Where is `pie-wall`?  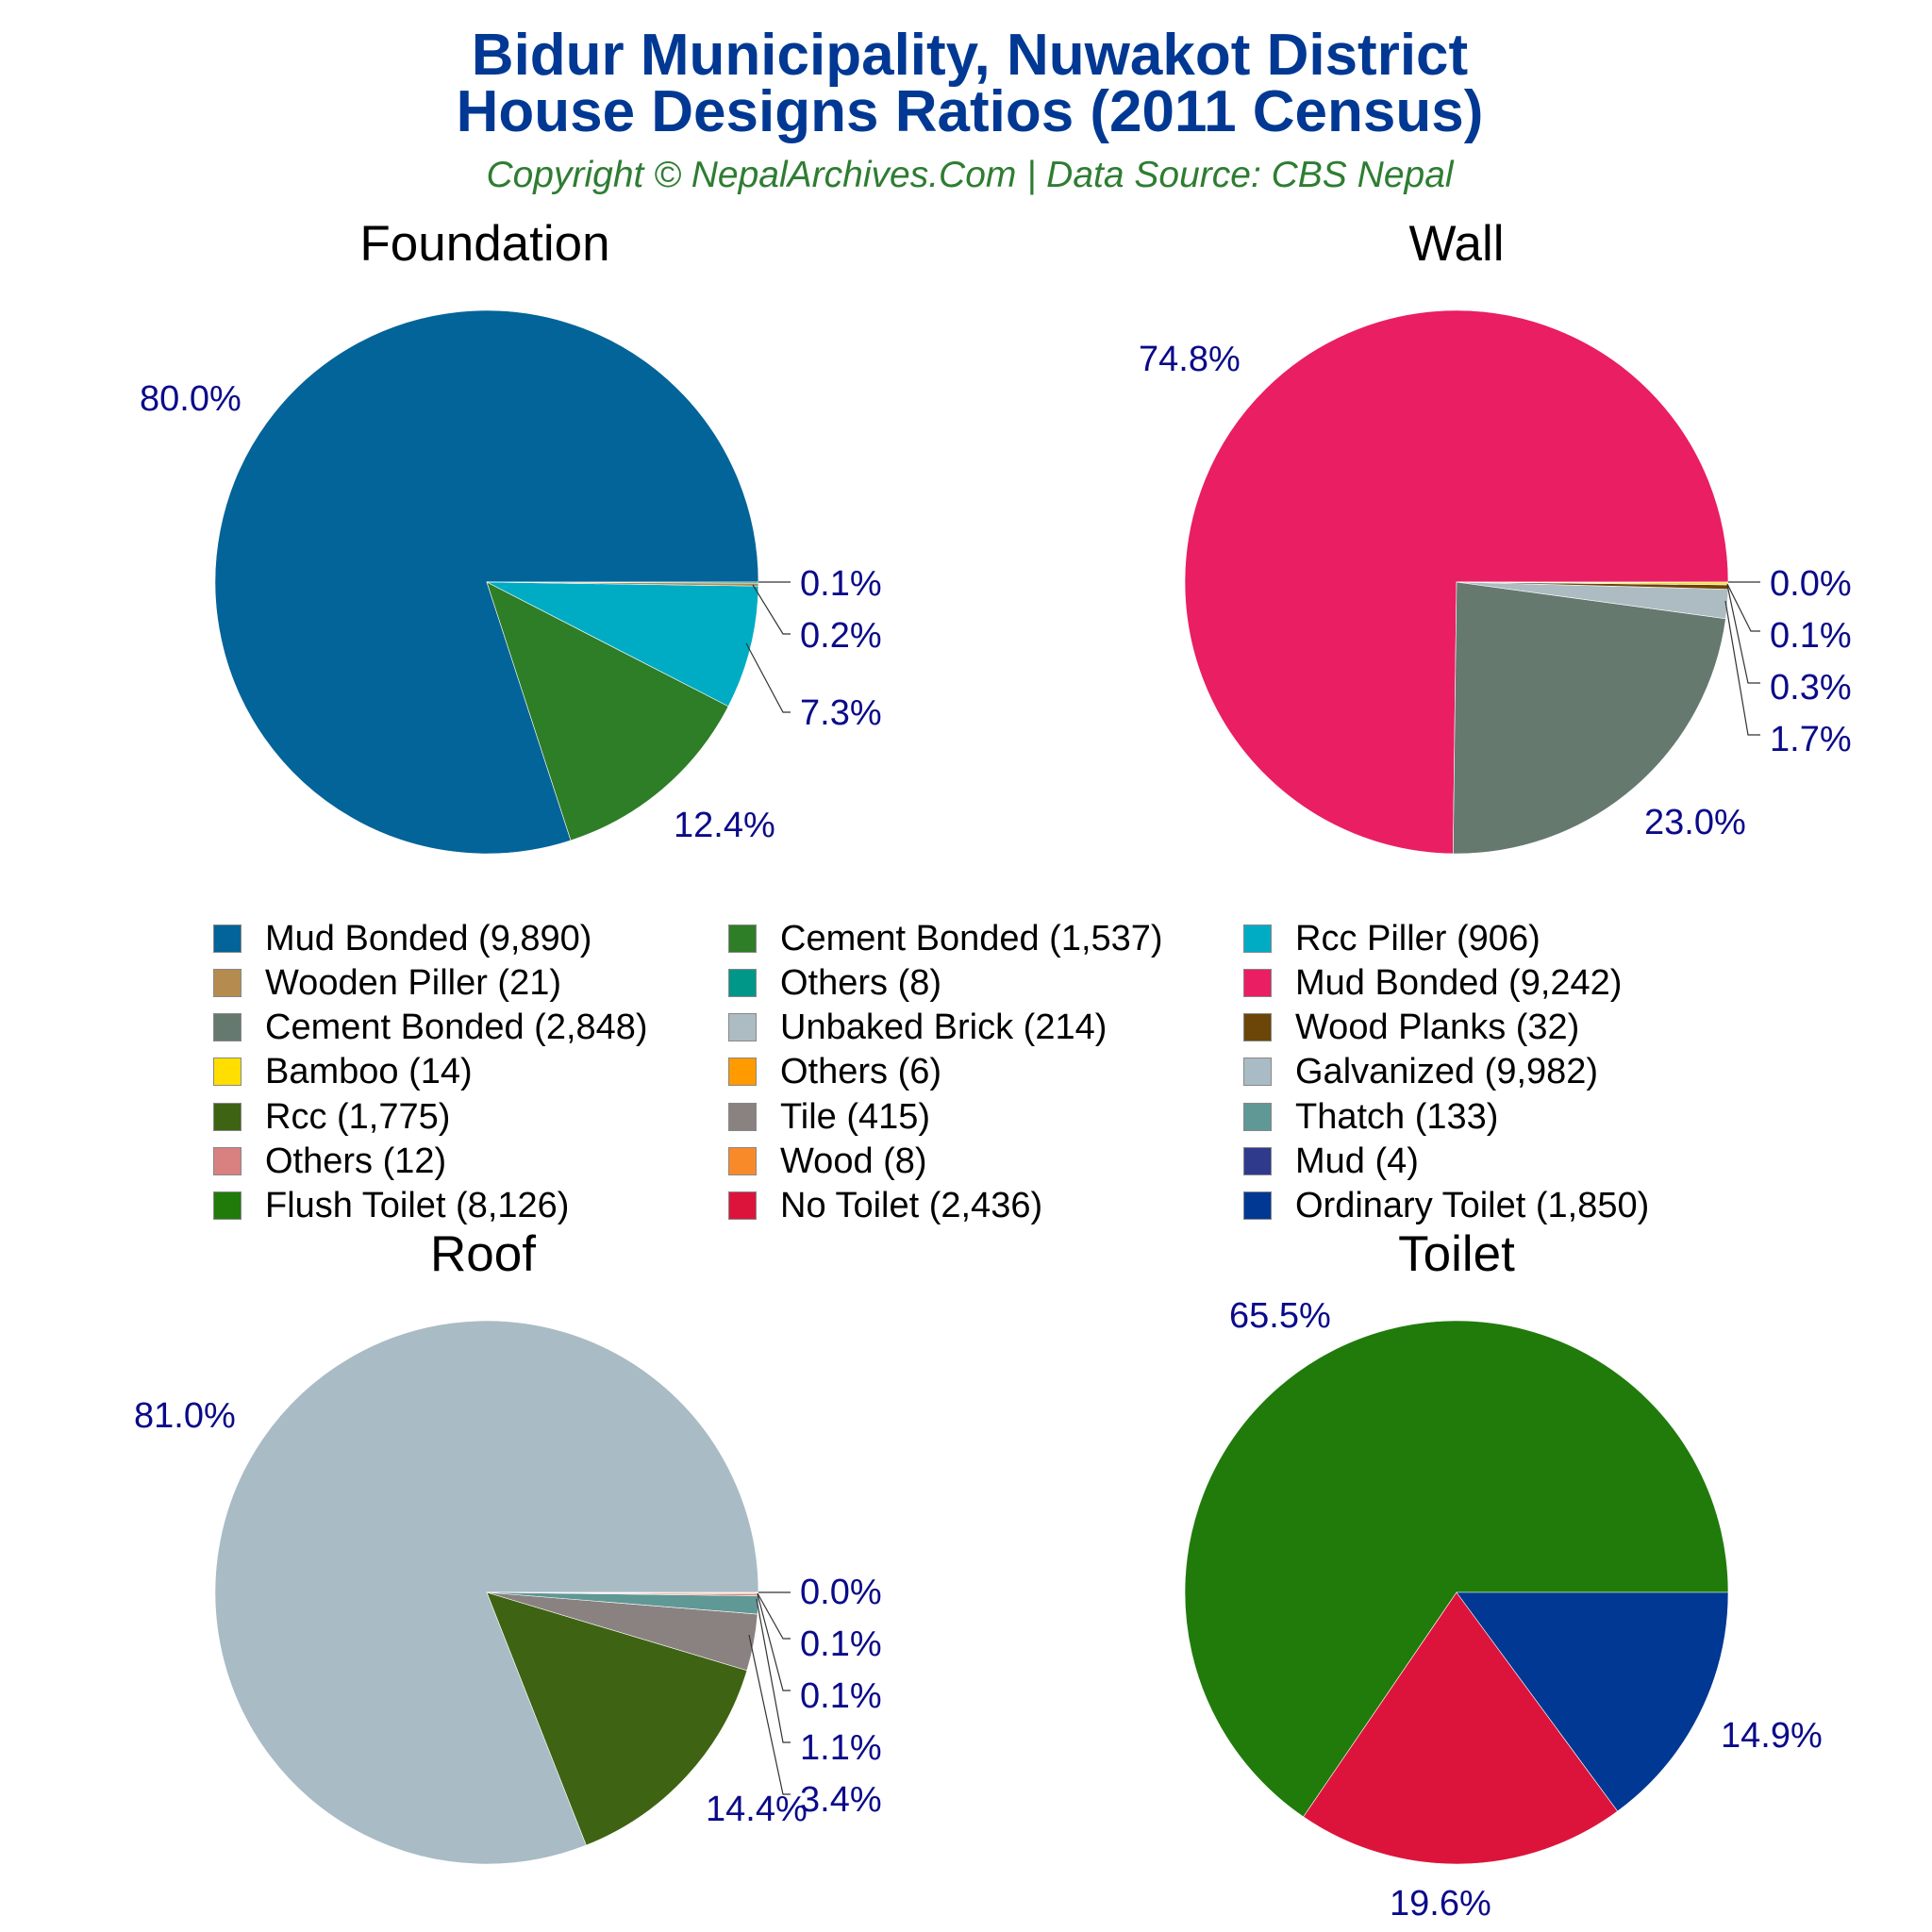 pie-wall is located at coordinates (1456, 582).